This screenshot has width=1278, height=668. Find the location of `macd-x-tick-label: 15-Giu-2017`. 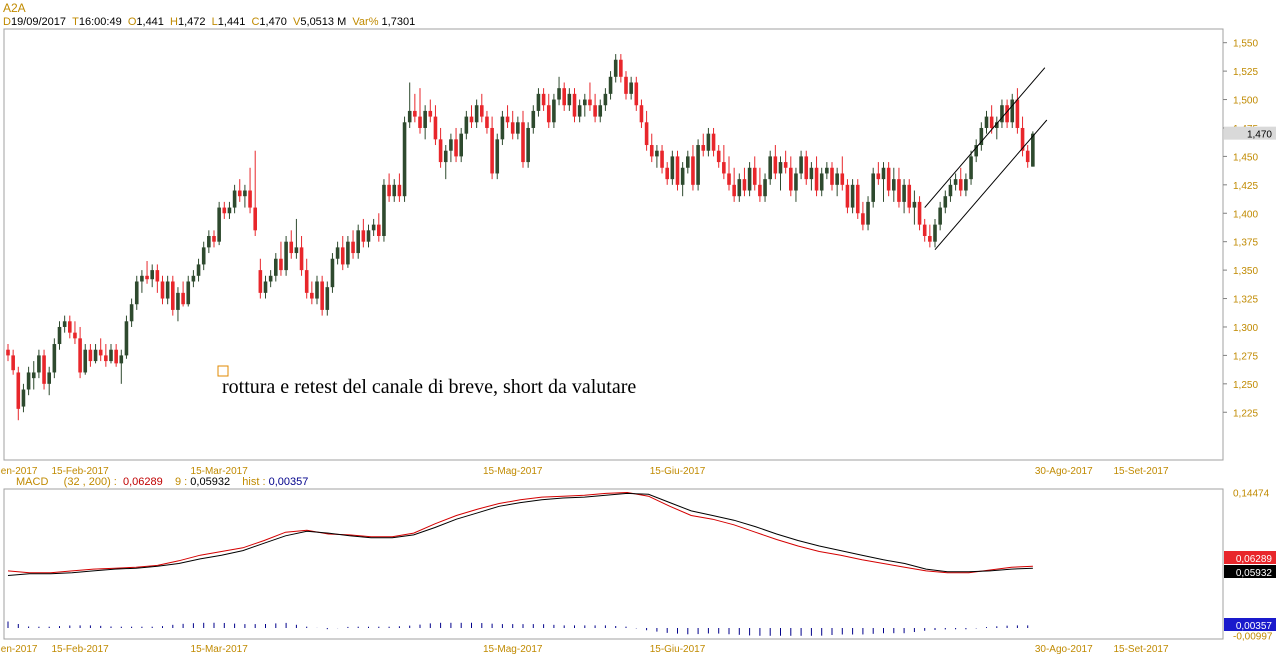

macd-x-tick-label: 15-Giu-2017 is located at coordinates (678, 649).